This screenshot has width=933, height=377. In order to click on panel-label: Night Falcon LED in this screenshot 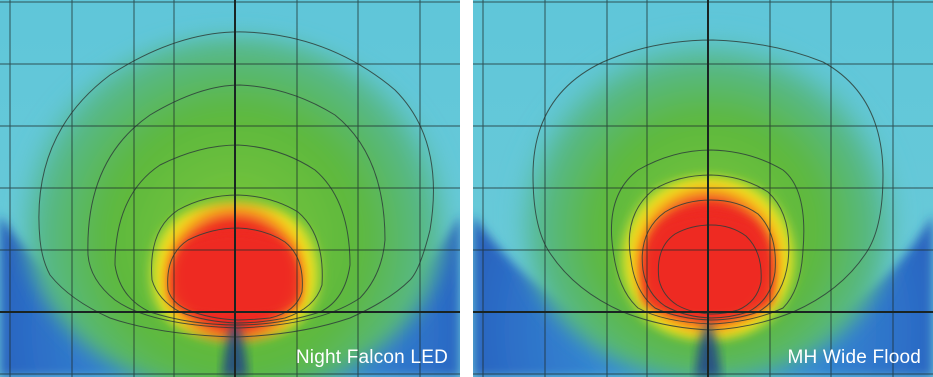, I will do `click(371, 357)`.